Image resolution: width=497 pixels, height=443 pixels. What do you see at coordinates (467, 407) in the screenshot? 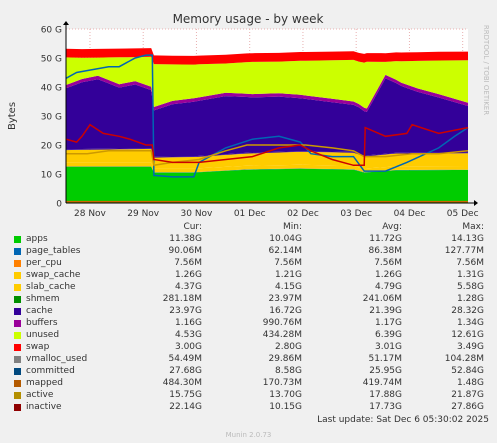
I see `legend-max: 27.86G` at bounding box center [467, 407].